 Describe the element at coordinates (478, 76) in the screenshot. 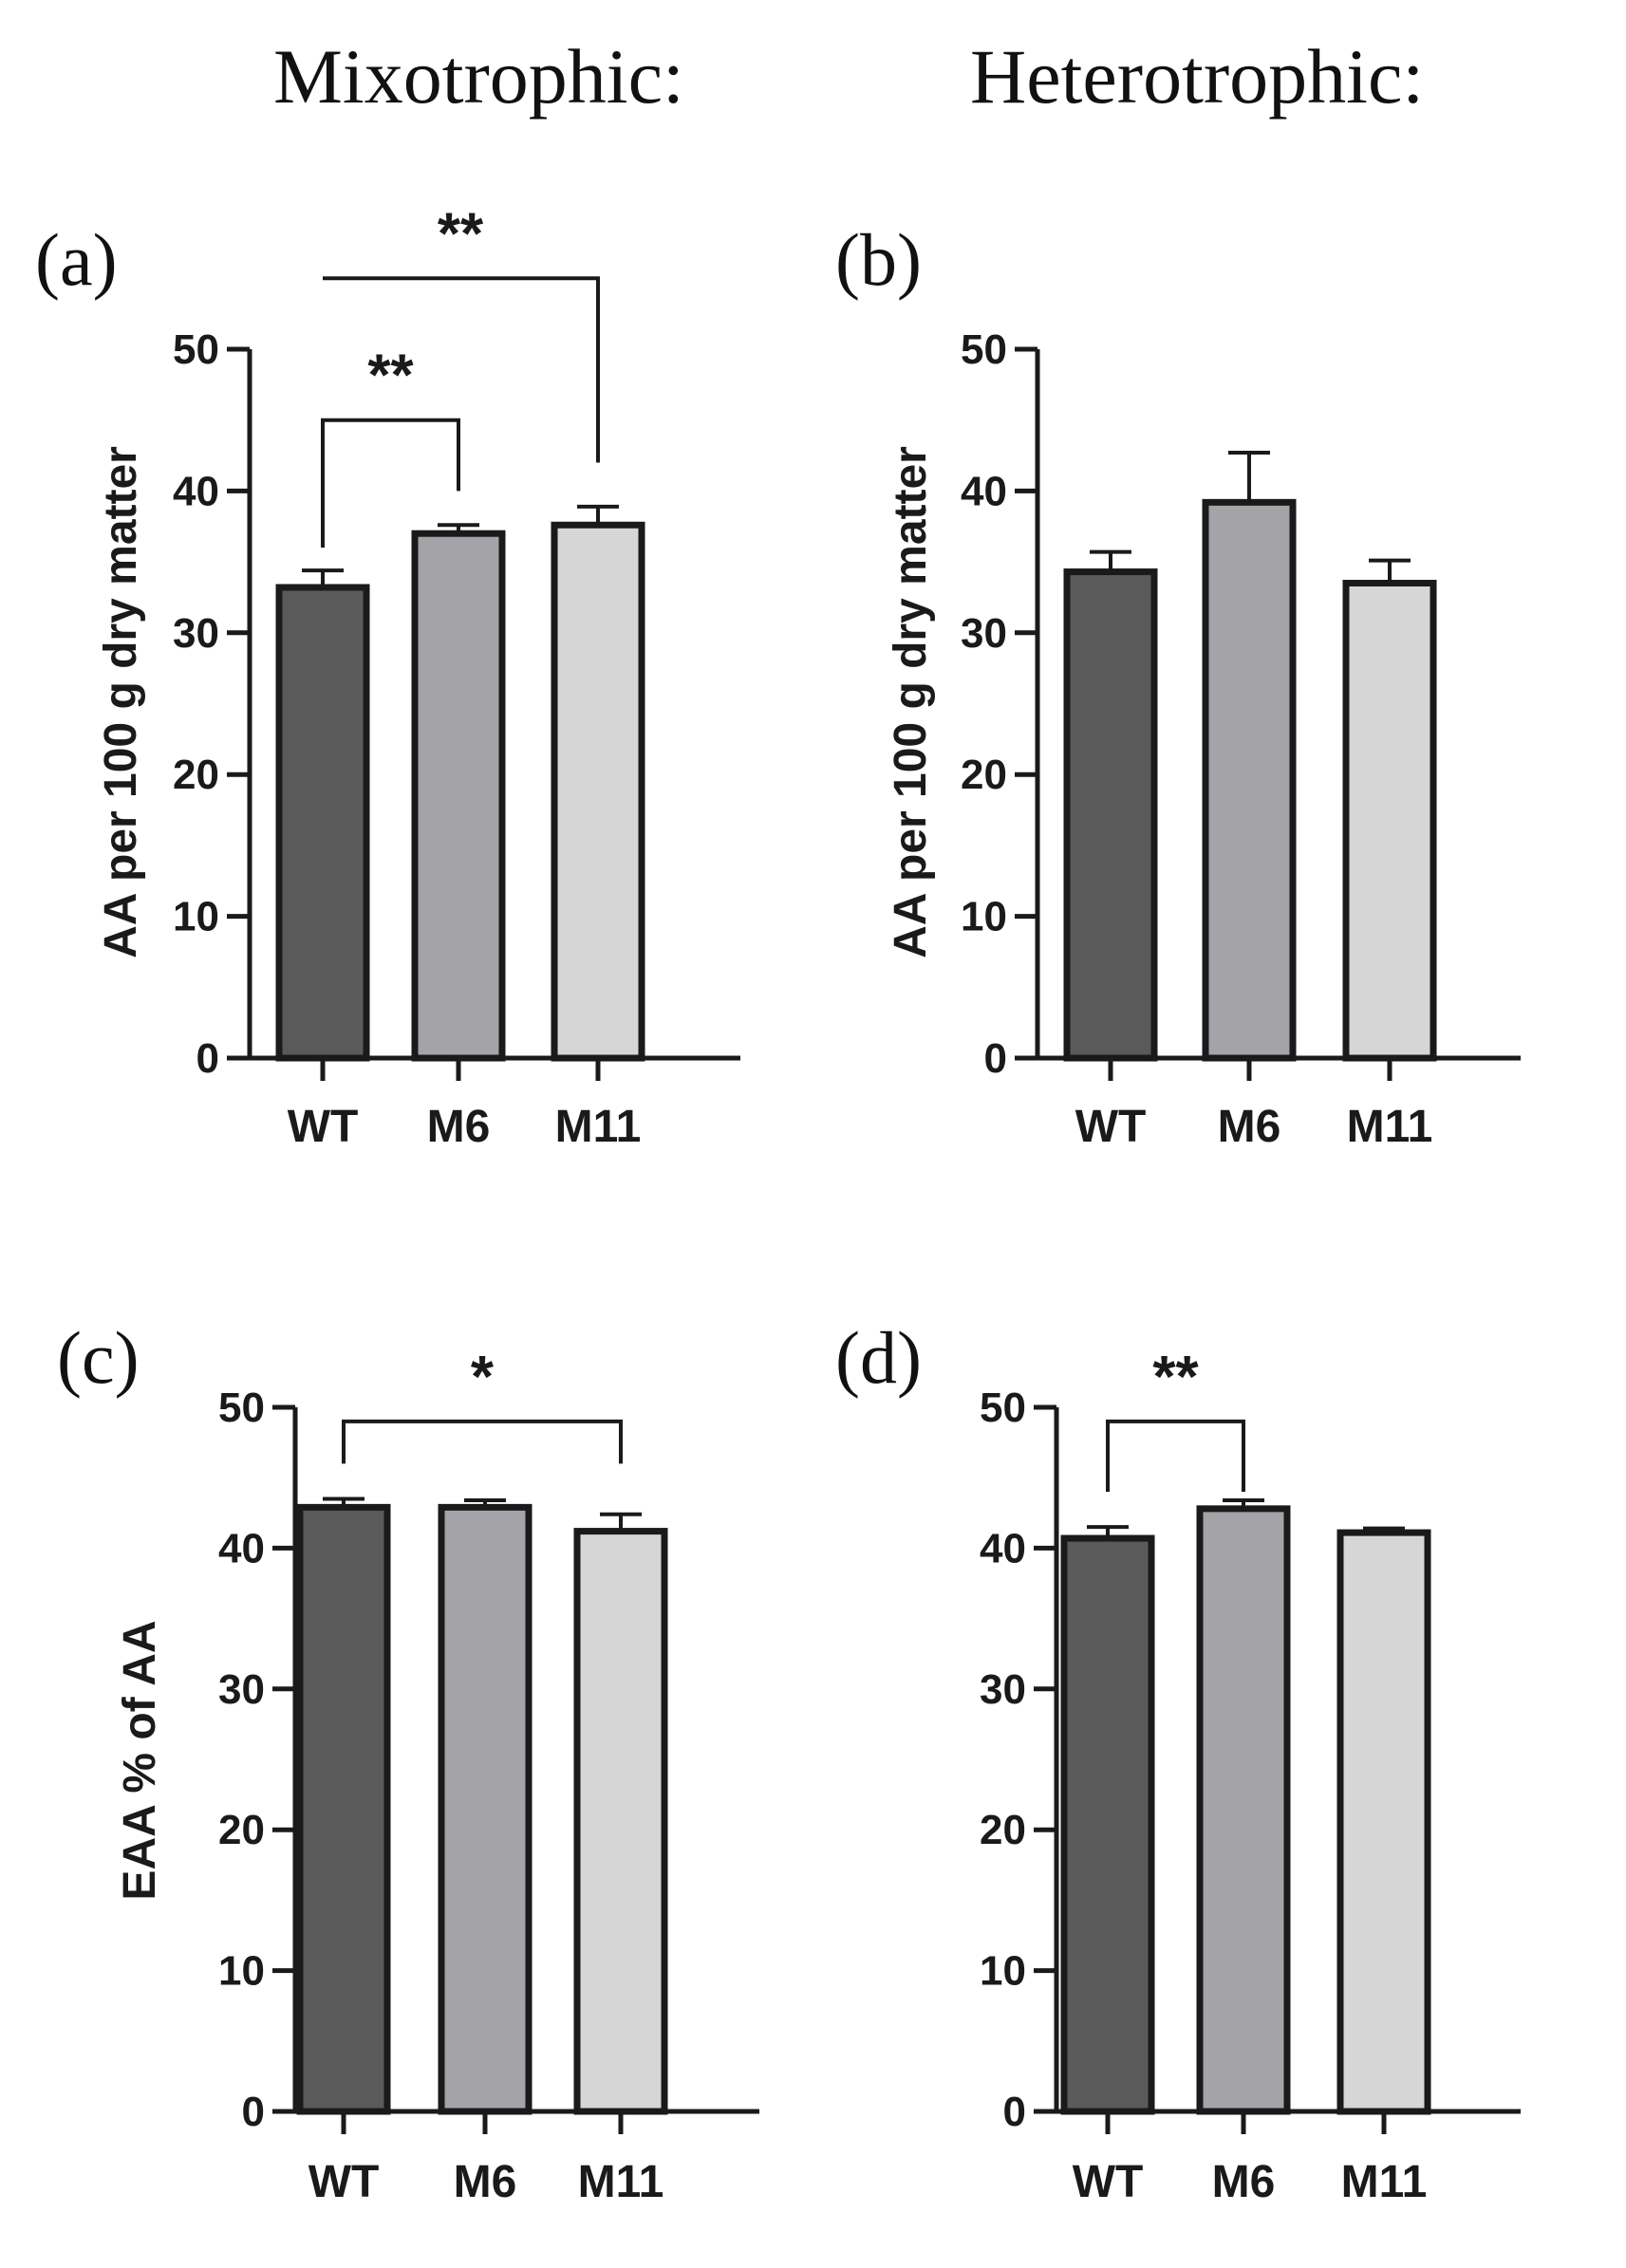

I see `column-heading-mixotrophic: Mixotrophic:` at that location.